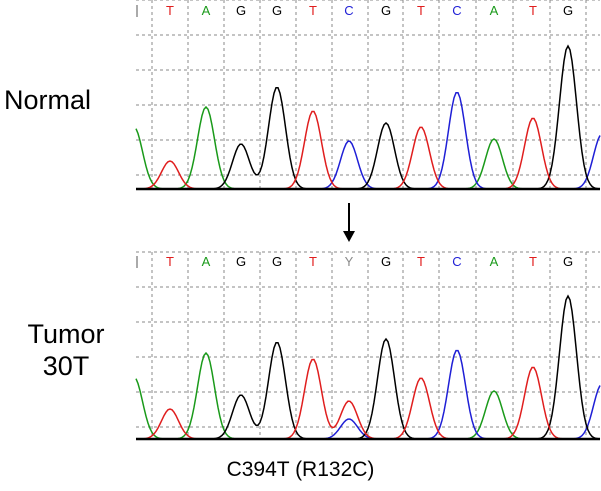 This screenshot has height=491, width=601. I want to click on tumor-label-line-1: Tumor, so click(66, 334).